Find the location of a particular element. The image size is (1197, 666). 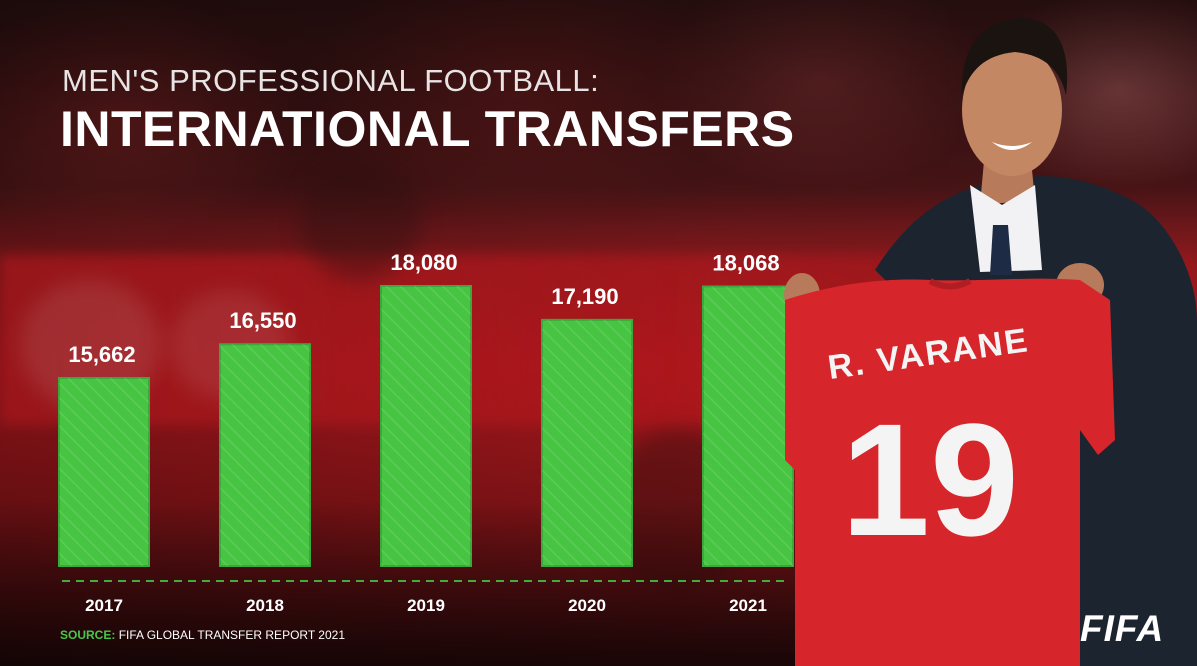

chart-subtitle: MEN'S PROFESSIONAL FOOTBALL: is located at coordinates (331, 80).